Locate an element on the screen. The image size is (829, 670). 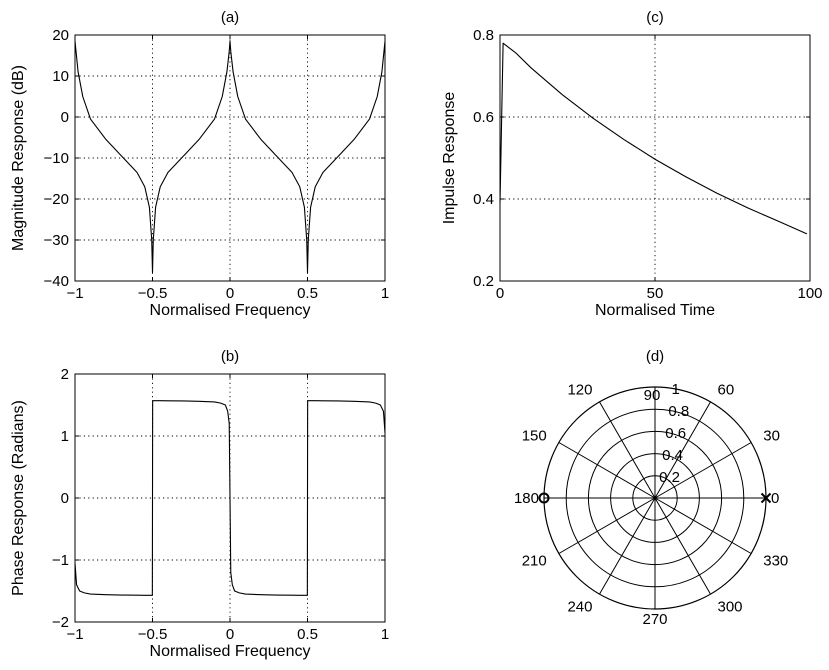
angle-tick-label: 60 is located at coordinates (726, 390).